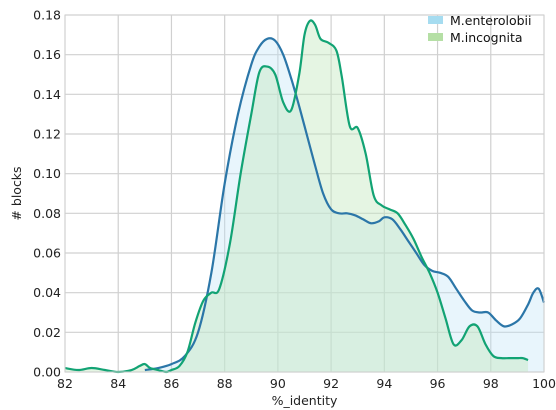  What do you see at coordinates (47, 213) in the screenshot?
I see `y-tick-label: 0.08` at bounding box center [47, 213].